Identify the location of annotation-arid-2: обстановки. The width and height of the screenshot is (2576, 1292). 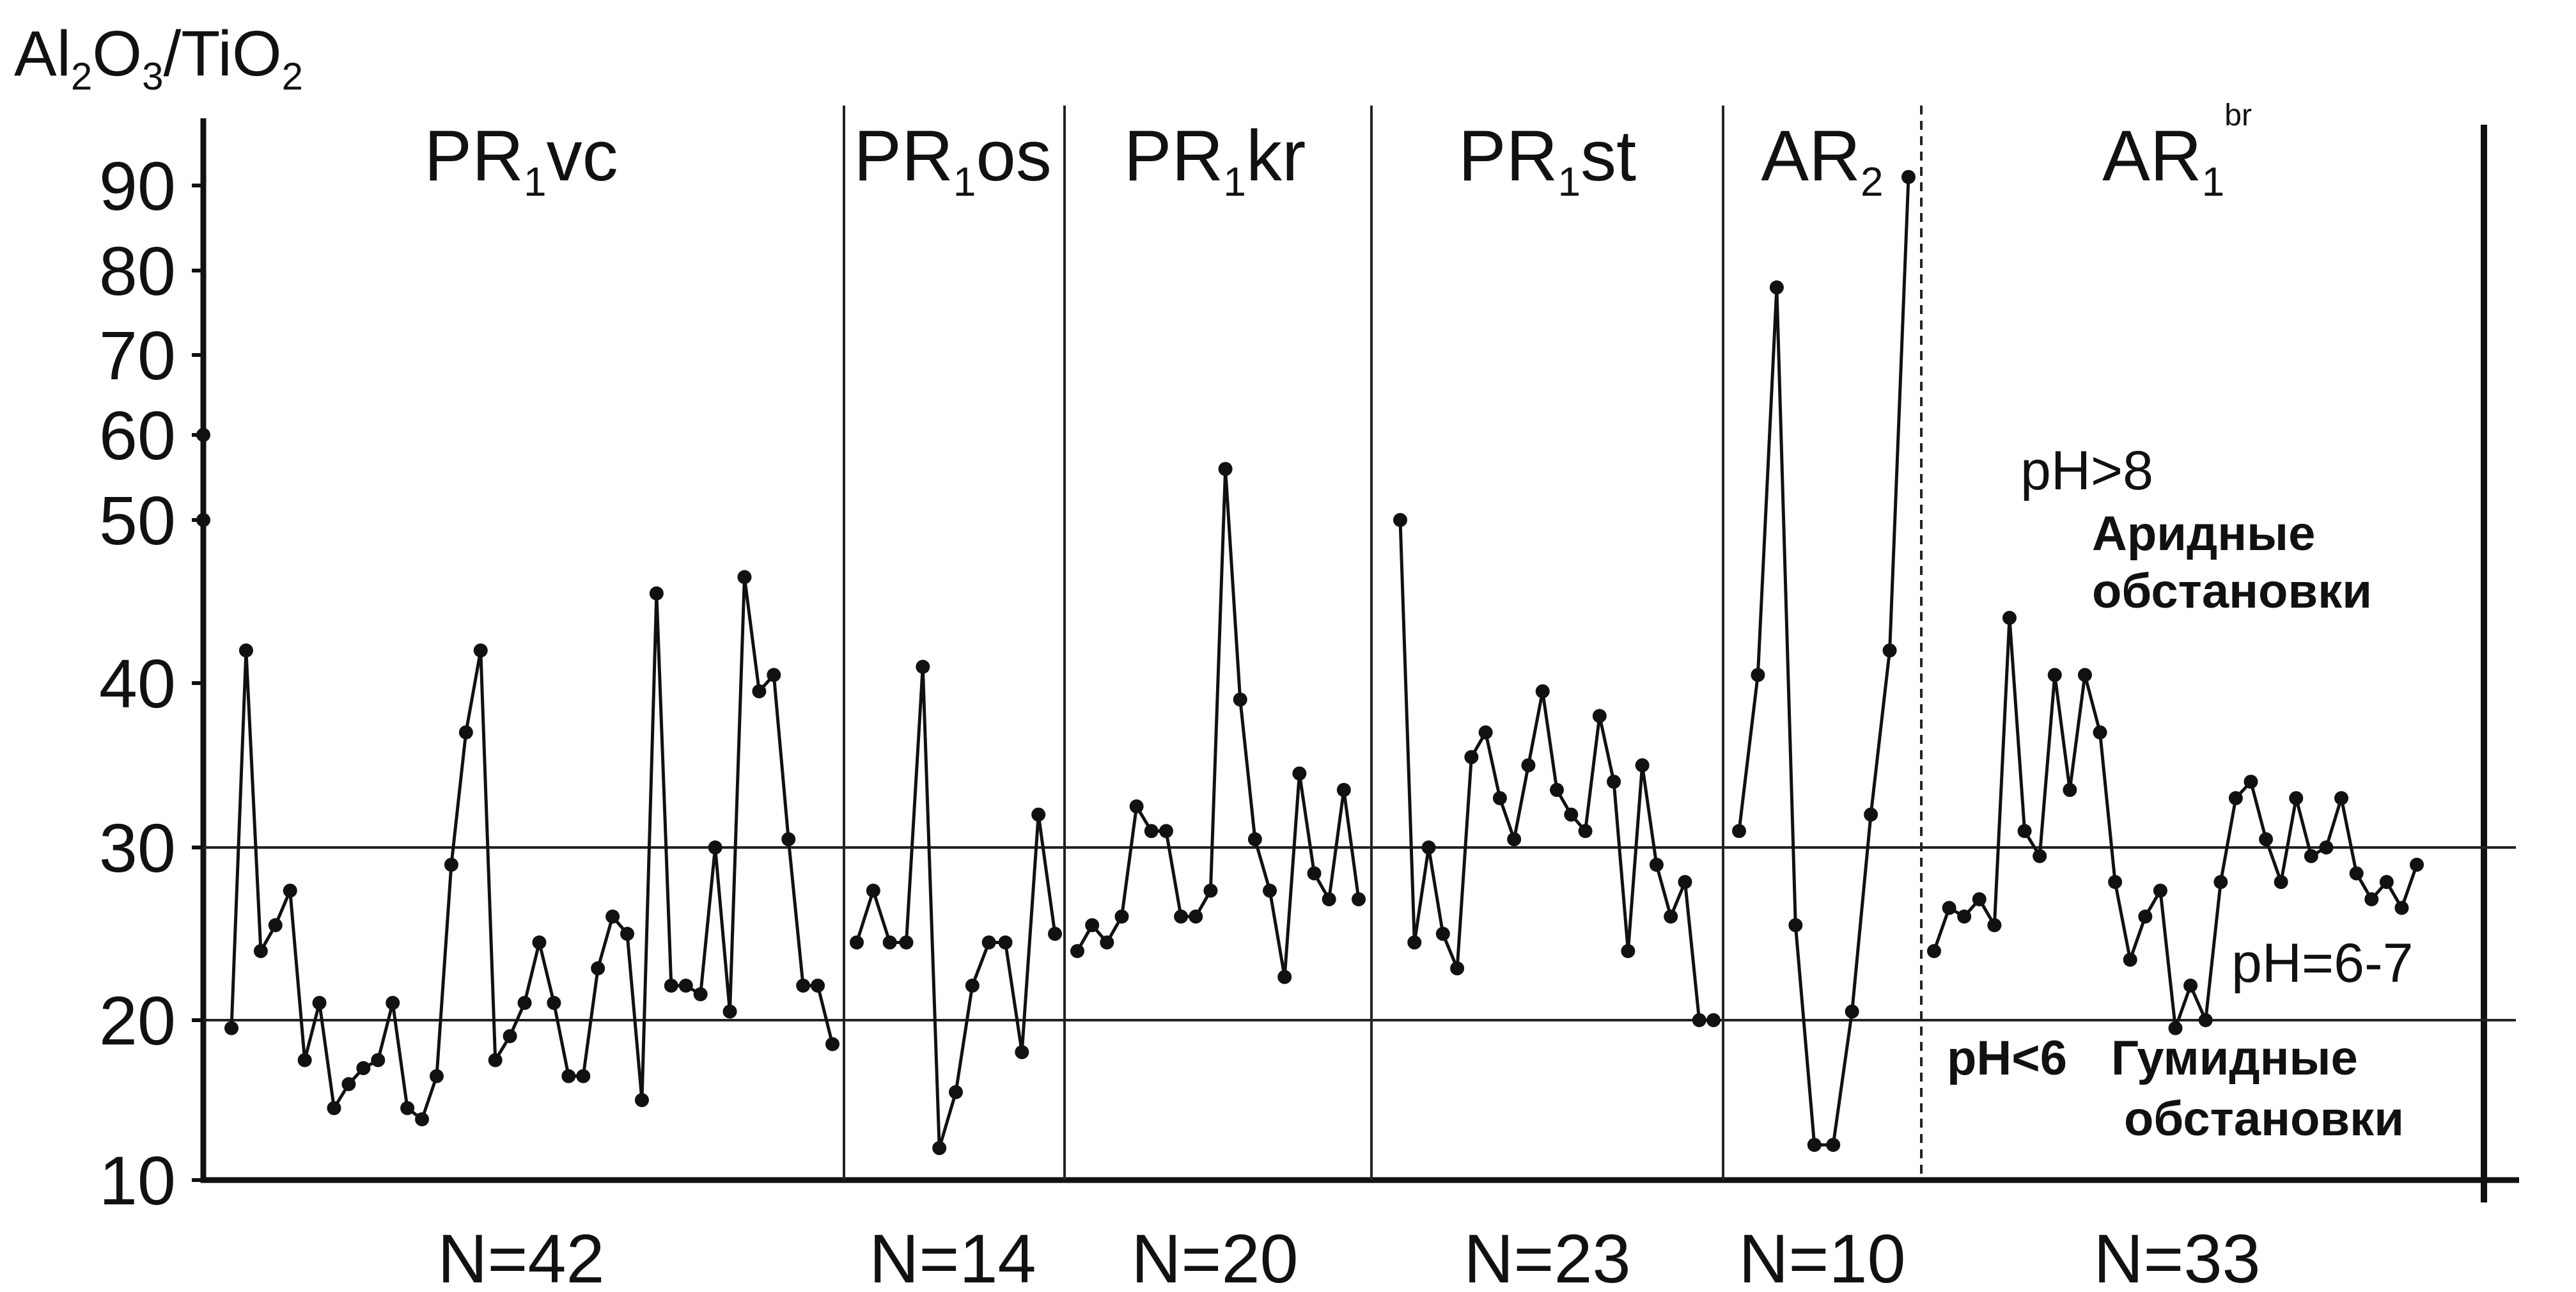
(2232, 591).